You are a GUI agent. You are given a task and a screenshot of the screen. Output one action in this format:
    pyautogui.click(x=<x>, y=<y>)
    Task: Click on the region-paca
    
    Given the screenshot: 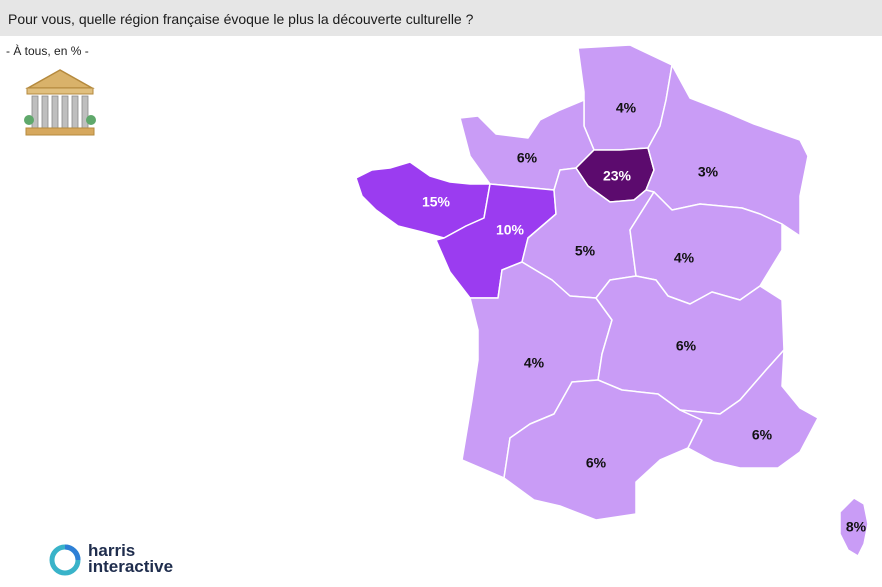 What is the action you would take?
    pyautogui.click(x=749, y=409)
    